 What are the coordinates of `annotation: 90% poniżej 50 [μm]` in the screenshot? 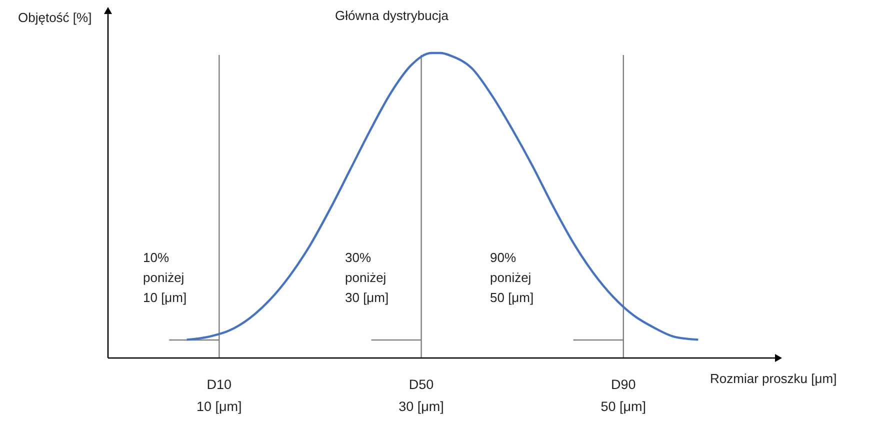 It's located at (512, 277).